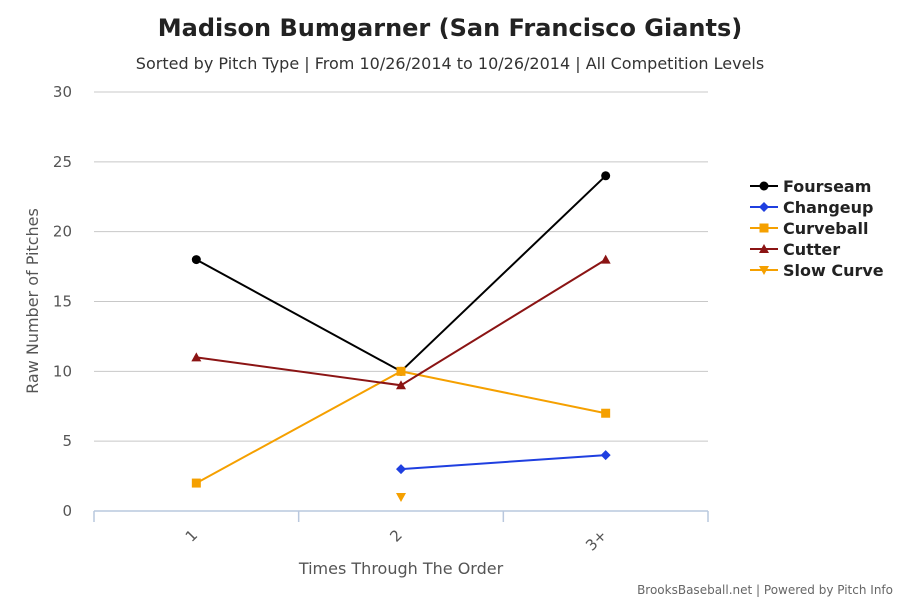  I want to click on x-axis: 1 2 3+, so click(401, 532).